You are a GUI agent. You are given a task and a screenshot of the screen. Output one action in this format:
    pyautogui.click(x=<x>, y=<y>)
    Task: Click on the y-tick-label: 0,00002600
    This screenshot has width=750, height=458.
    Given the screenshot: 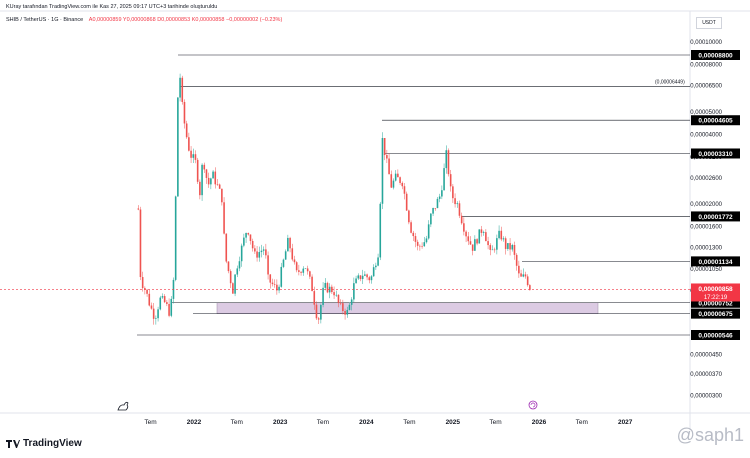 What is the action you would take?
    pyautogui.click(x=706, y=179)
    